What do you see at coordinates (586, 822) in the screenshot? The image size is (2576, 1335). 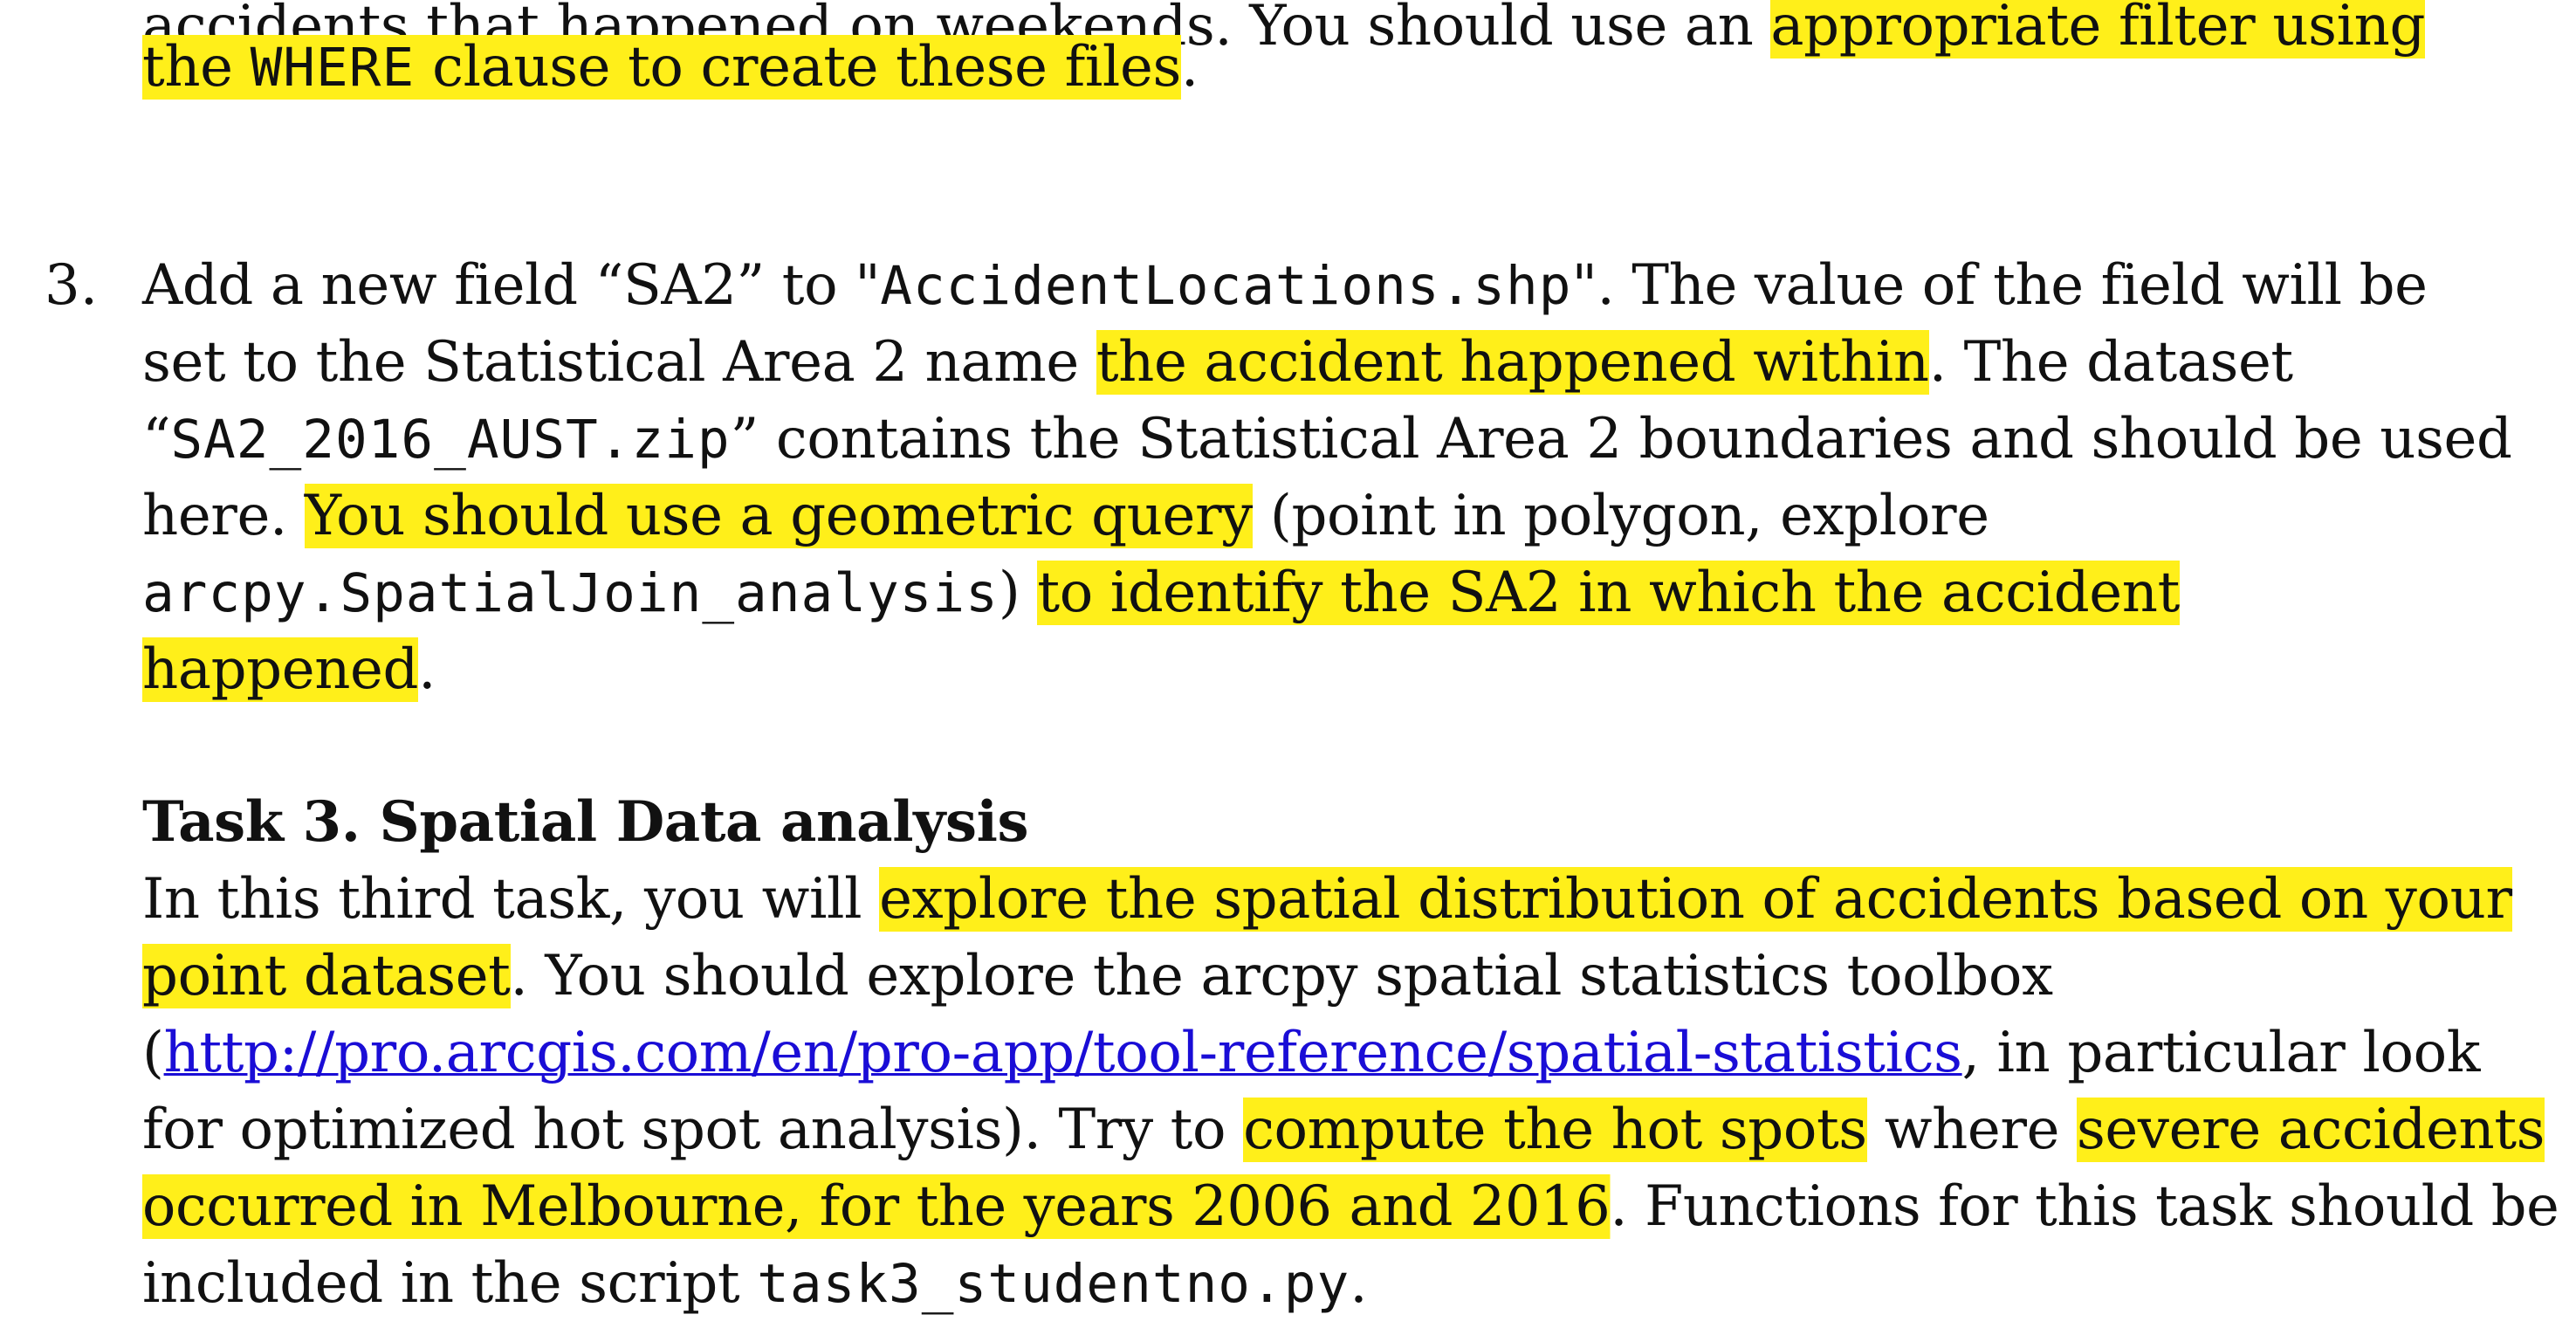 I see `section-heading: Task 3. Spatial Data analysis` at bounding box center [586, 822].